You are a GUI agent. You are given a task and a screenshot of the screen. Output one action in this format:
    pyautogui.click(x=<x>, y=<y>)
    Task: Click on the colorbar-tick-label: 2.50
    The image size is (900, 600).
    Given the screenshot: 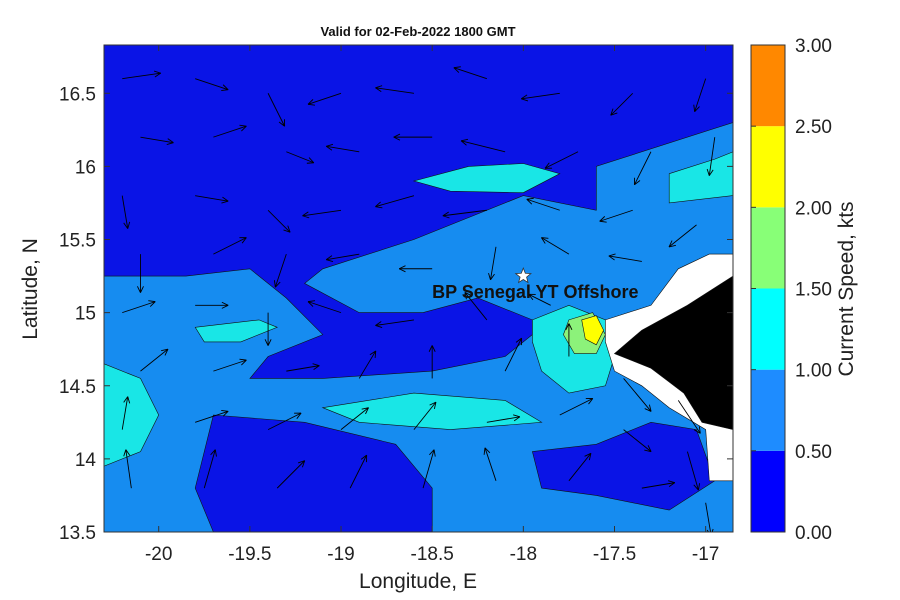 What is the action you would take?
    pyautogui.click(x=813, y=127)
    